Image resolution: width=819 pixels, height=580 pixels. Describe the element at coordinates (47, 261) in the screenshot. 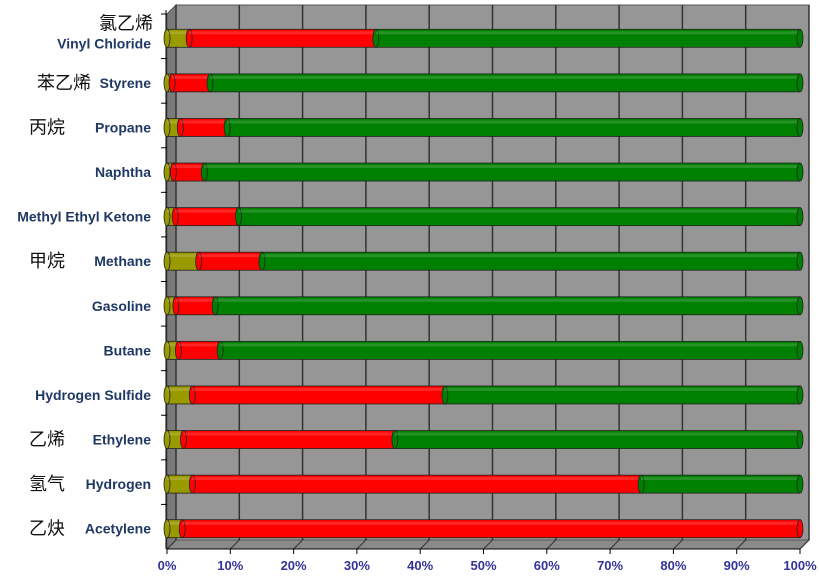

I see `chinese-label: 甲烷` at that location.